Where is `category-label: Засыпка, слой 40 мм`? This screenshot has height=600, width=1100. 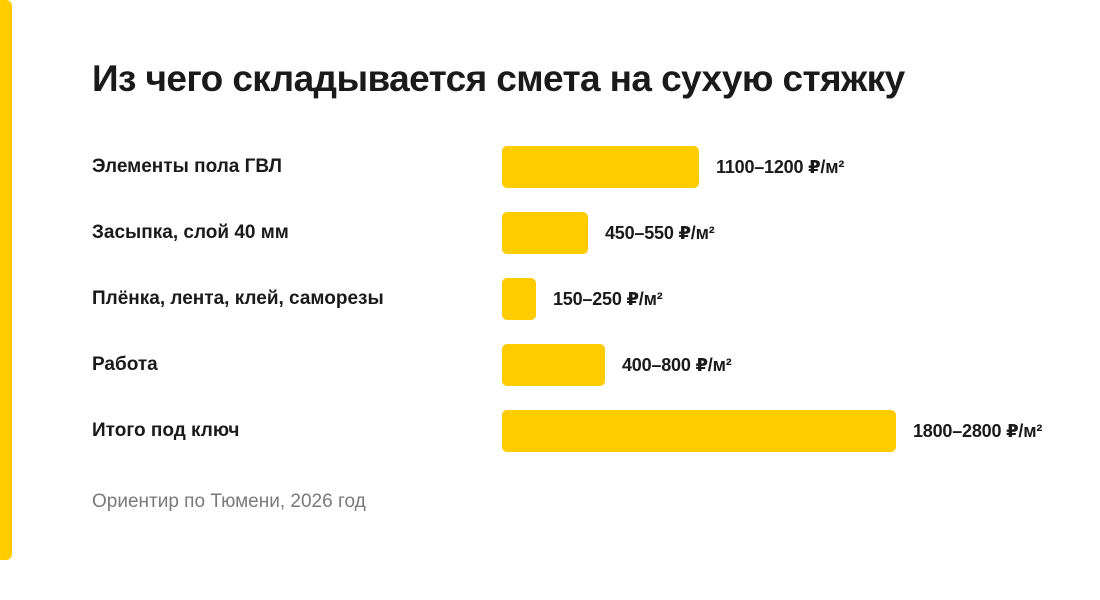
category-label: Засыпка, слой 40 мм is located at coordinates (190, 232).